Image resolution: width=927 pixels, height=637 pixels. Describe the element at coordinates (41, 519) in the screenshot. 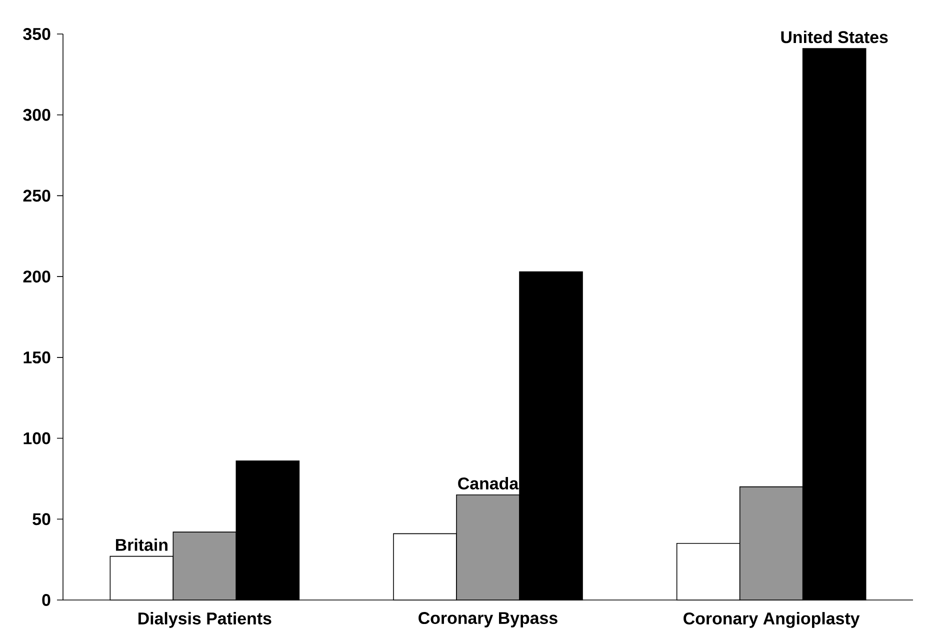

I see `y-tick-label: 50` at that location.